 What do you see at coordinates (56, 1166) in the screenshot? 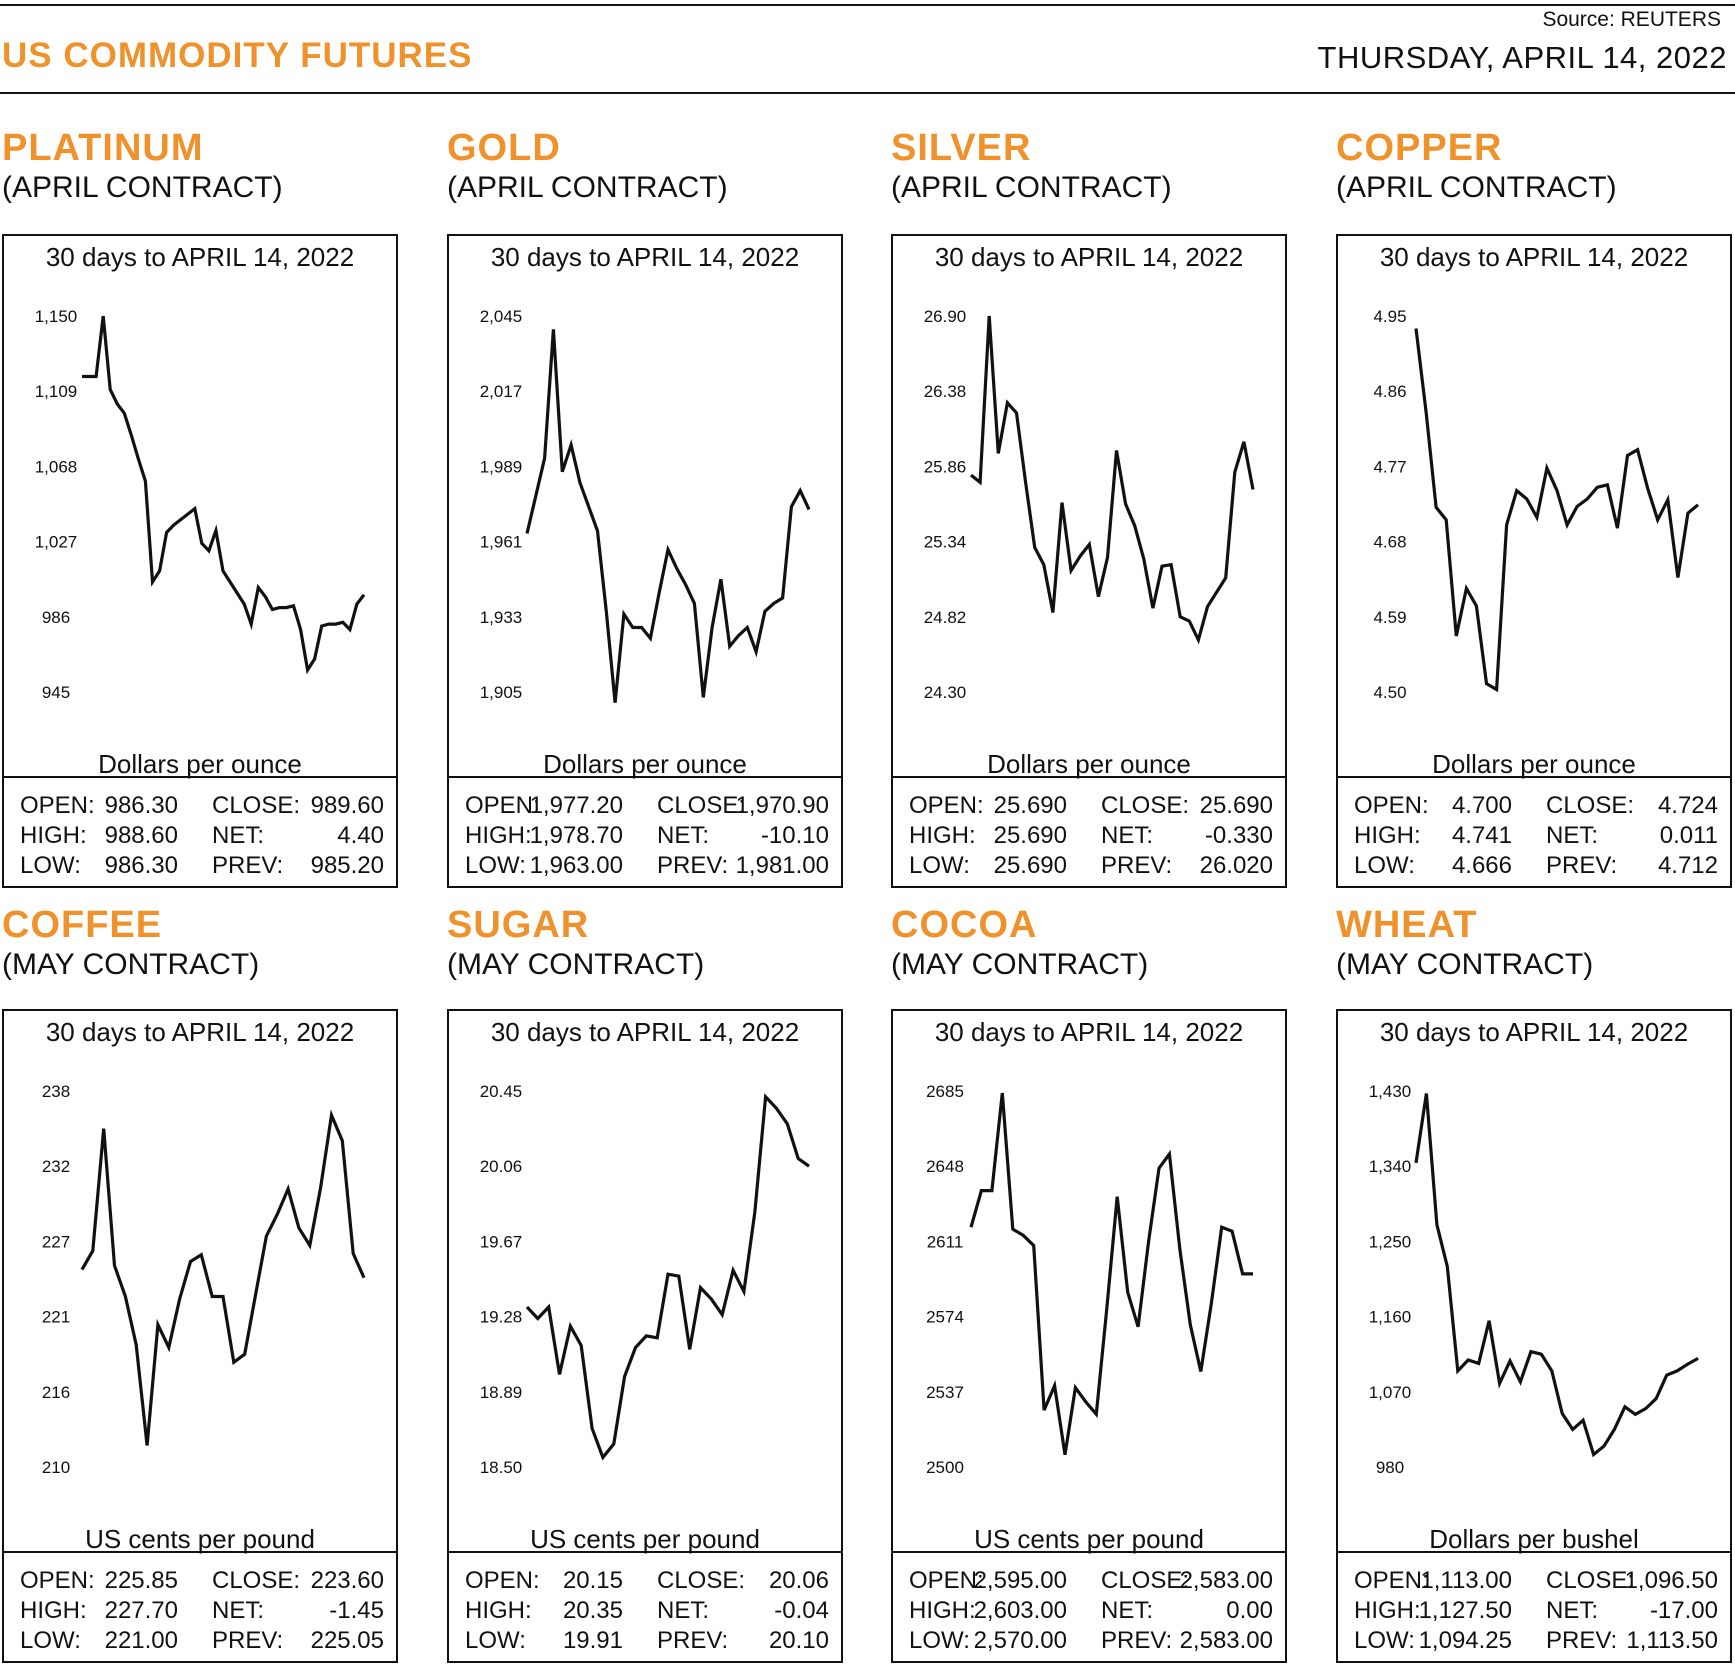
I see `y-tick-label: 232` at bounding box center [56, 1166].